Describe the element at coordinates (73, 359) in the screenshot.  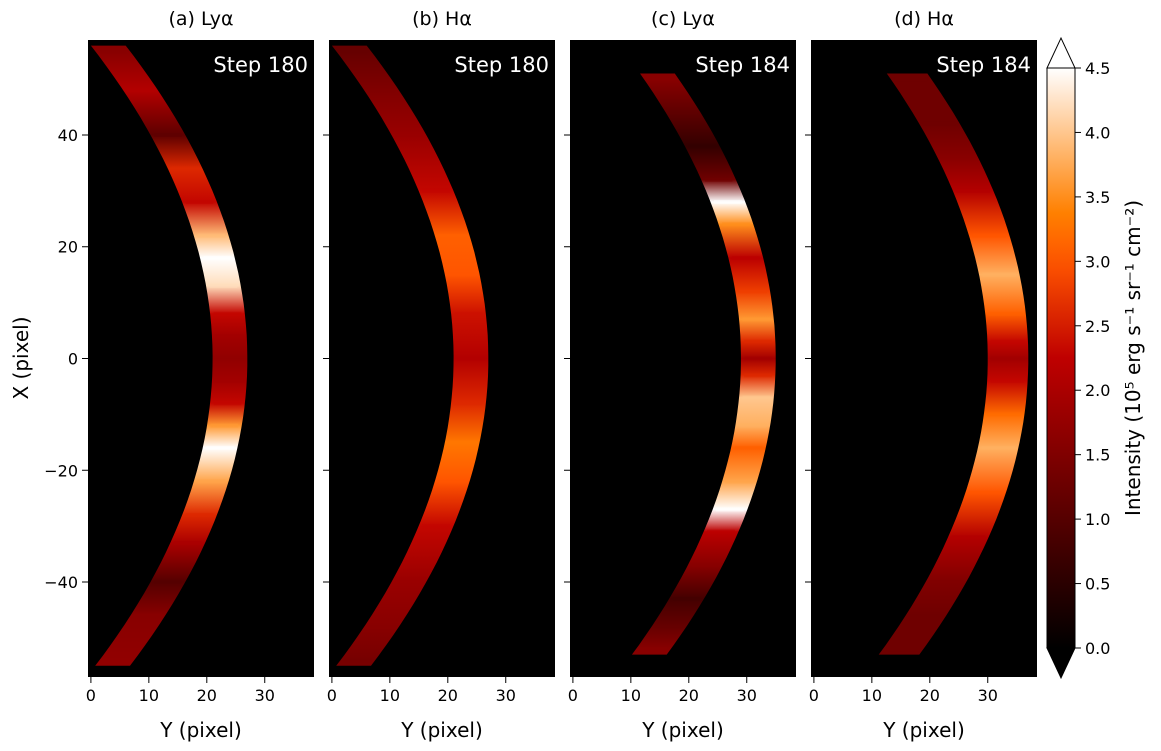
I see `y-tick-label: 0` at that location.